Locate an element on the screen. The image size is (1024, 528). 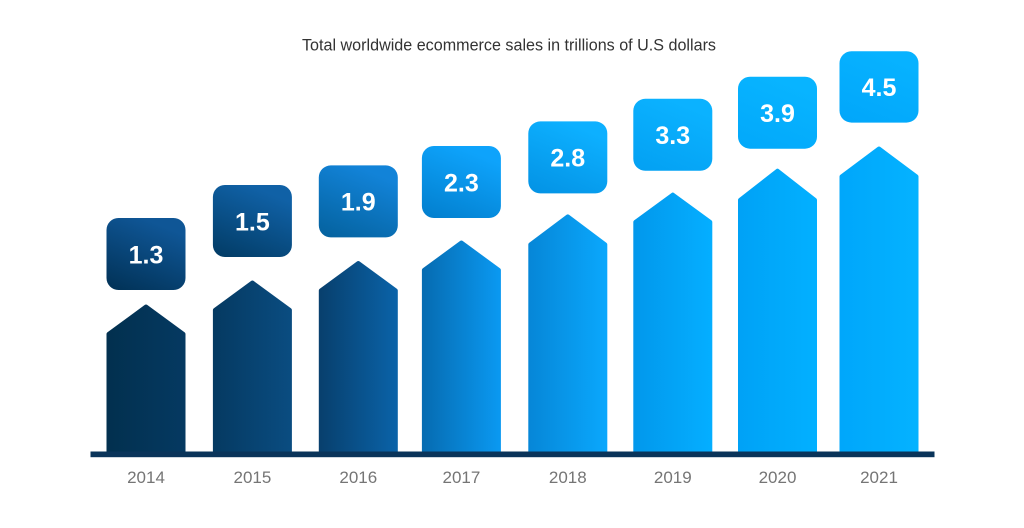
svg-text: 3.9 is located at coordinates (777, 114).